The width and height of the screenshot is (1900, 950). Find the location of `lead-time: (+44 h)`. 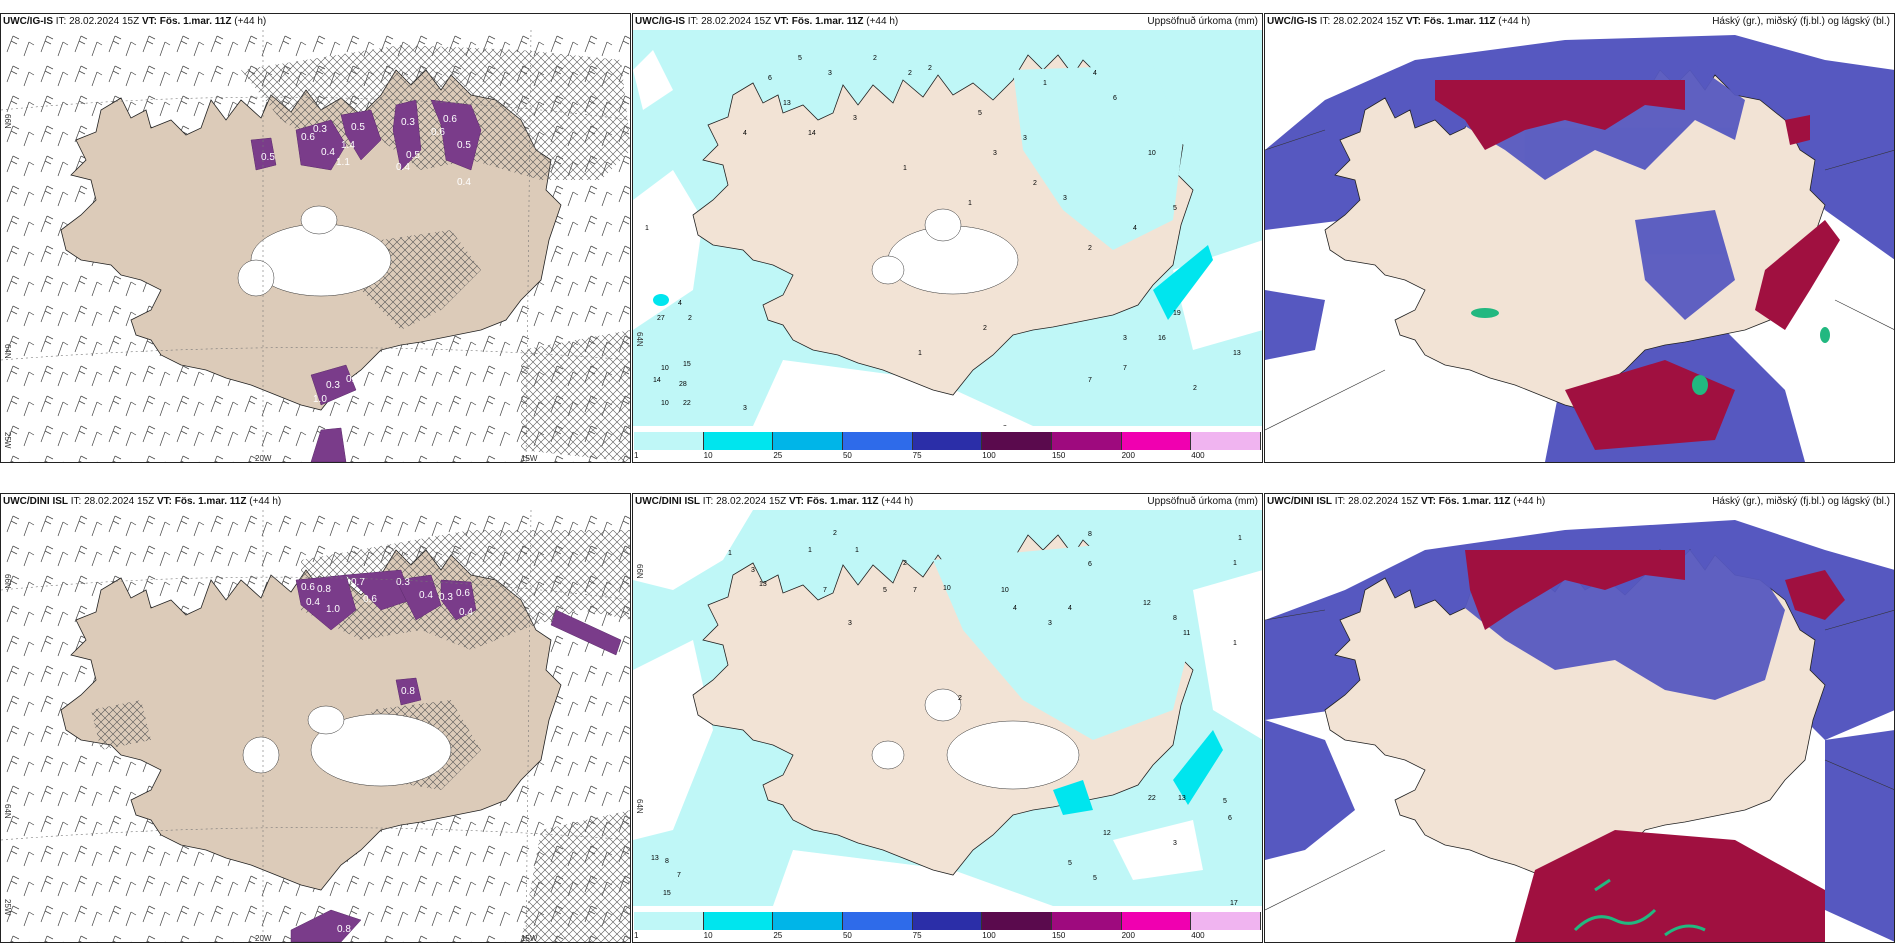

lead-time: (+44 h) is located at coordinates (1529, 501).